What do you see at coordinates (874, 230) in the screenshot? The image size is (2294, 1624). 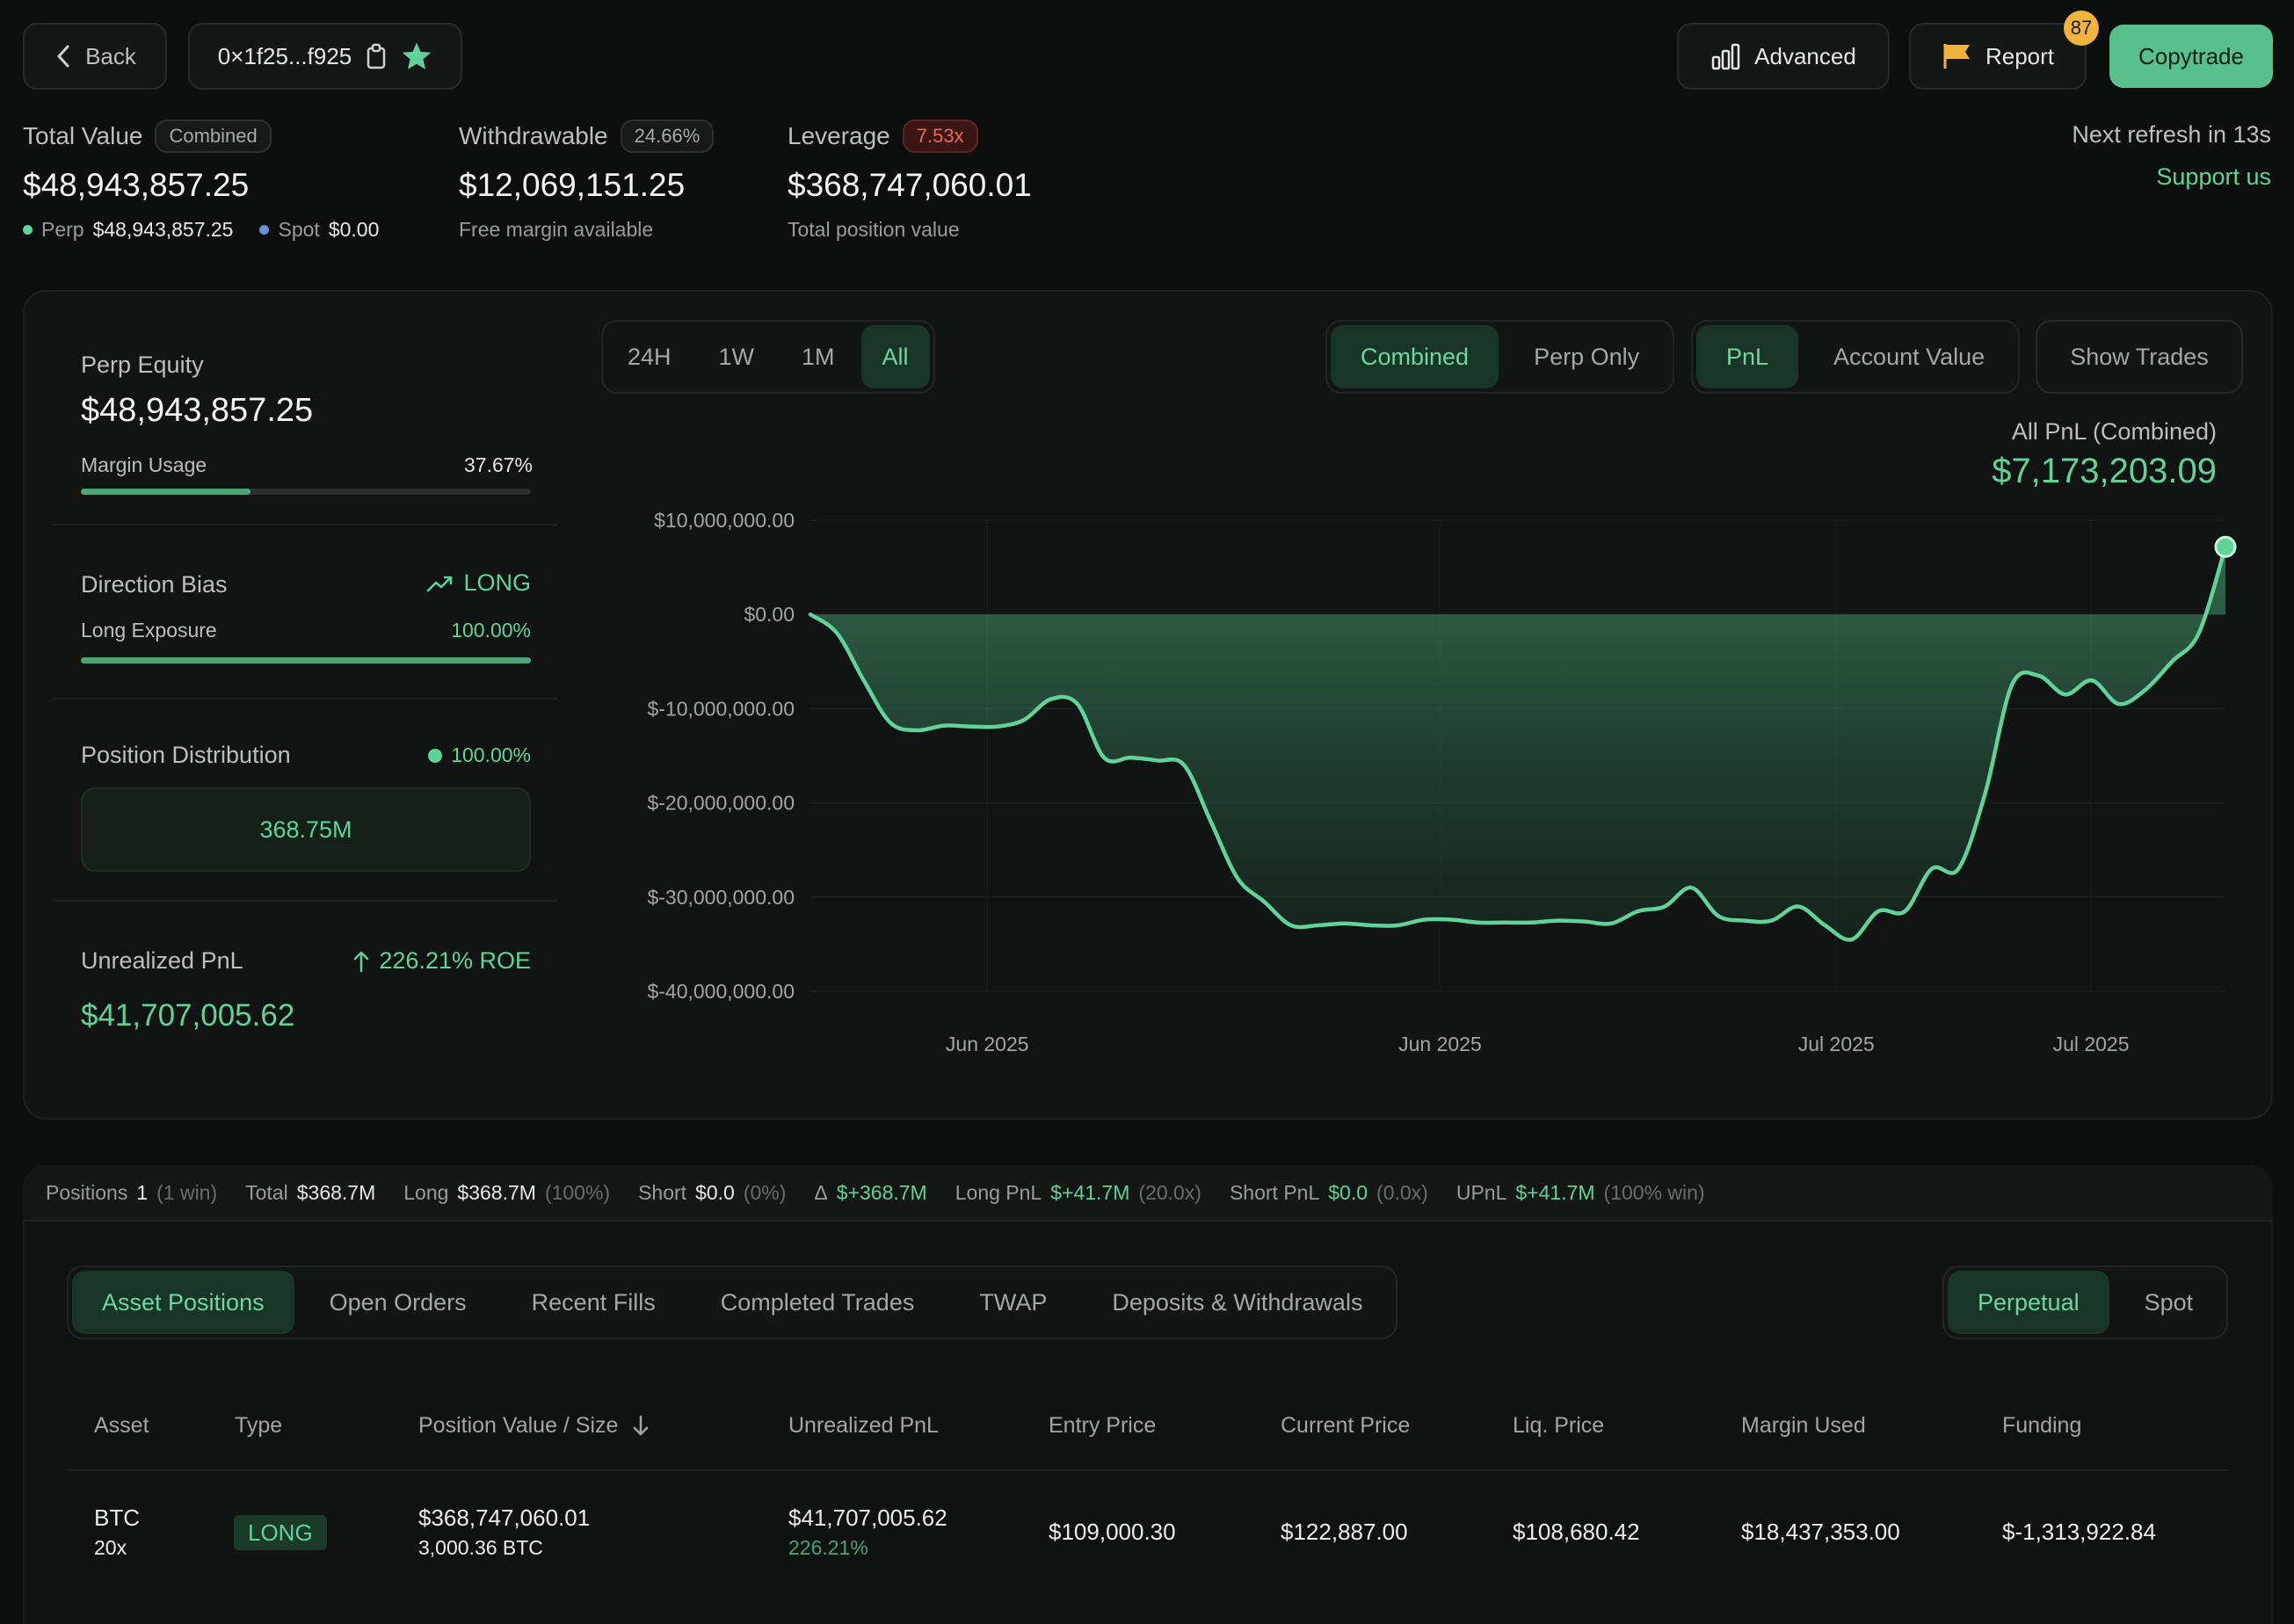 I see `leverage-sub: Total position value` at bounding box center [874, 230].